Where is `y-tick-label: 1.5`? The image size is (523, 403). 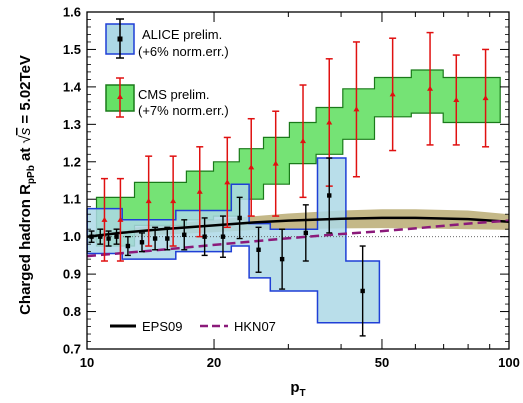
y-tick-label: 1.5 is located at coordinates (72, 49).